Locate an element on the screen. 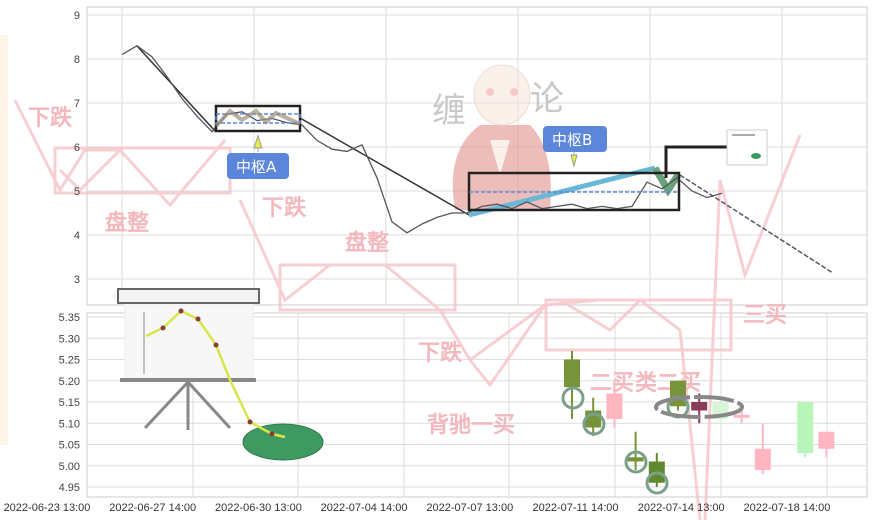  zone-b-label: 中枢B is located at coordinates (572, 140).